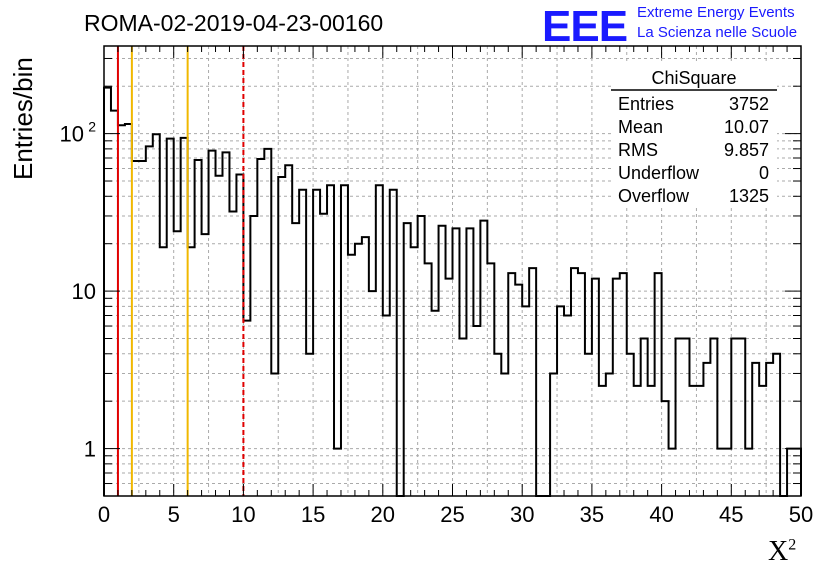 The image size is (836, 572). Describe the element at coordinates (792, 545) in the screenshot. I see `x-axis-label-sup: 2` at that location.